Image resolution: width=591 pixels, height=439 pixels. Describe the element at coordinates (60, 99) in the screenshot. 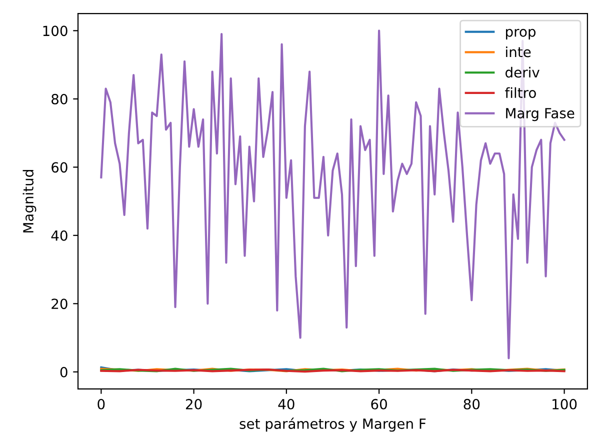

I see `y-tick-label: 80` at that location.